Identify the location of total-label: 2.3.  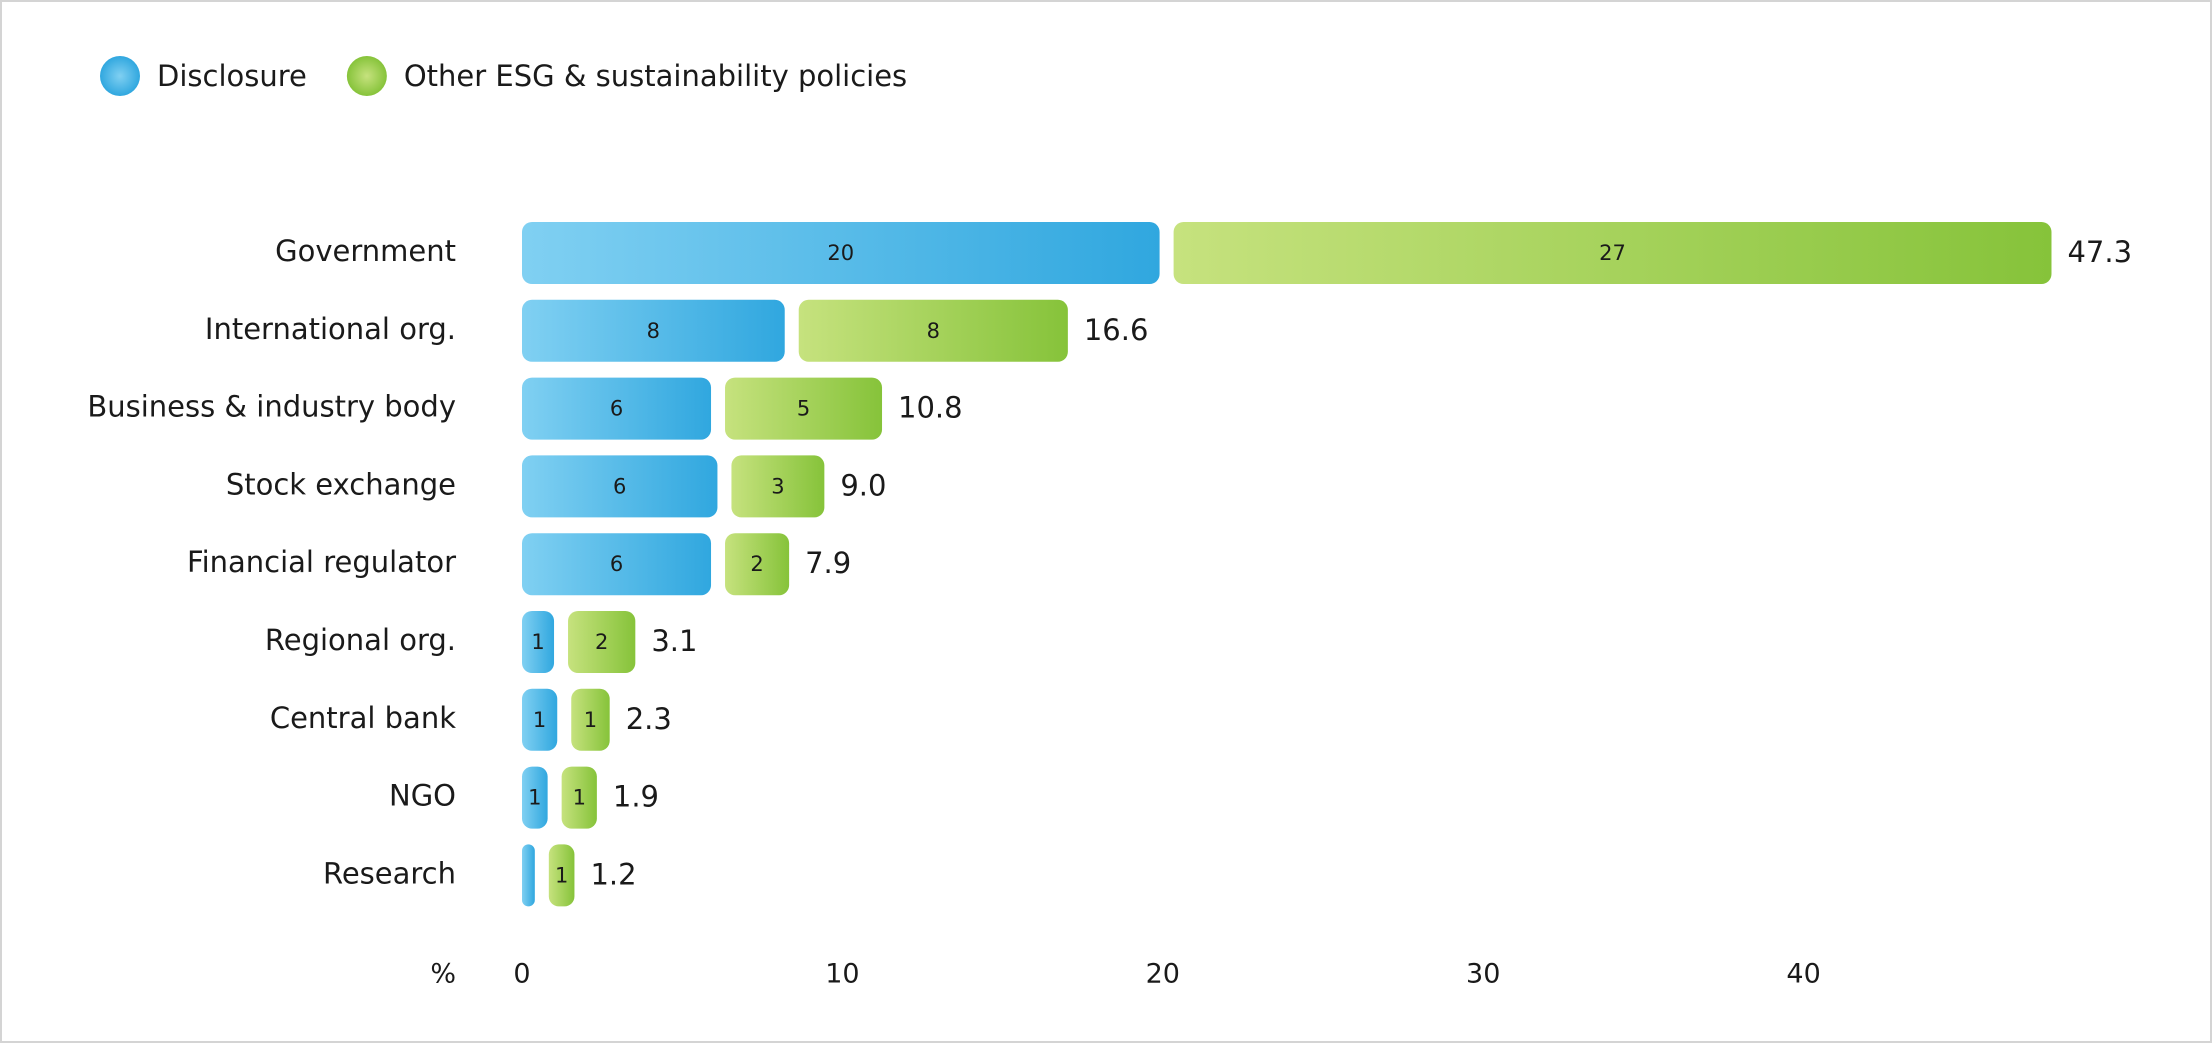
(649, 719).